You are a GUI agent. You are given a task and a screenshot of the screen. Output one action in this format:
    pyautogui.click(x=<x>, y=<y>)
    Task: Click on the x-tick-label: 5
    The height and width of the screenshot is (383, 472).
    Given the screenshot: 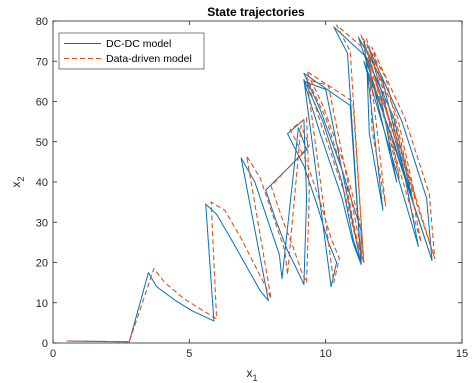 What is the action you would take?
    pyautogui.click(x=189, y=354)
    